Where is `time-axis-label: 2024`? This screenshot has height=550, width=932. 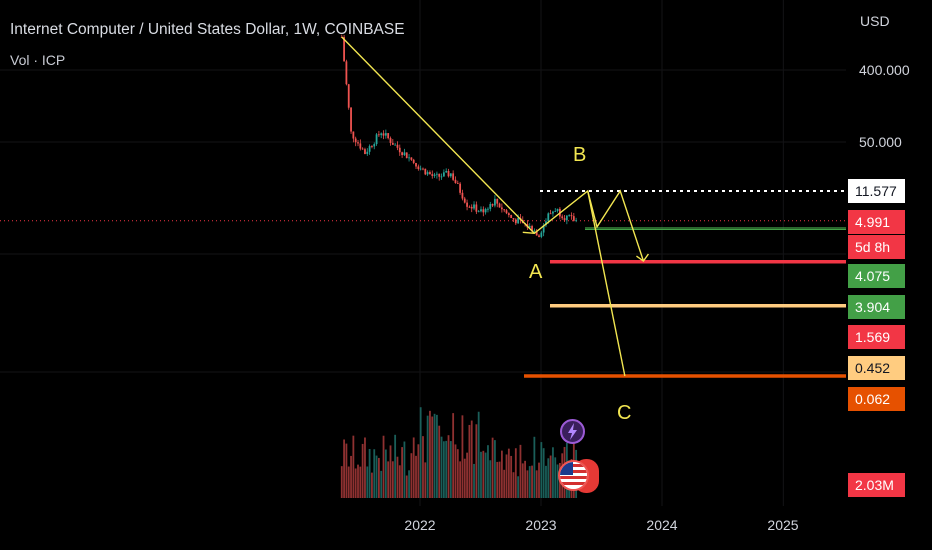 time-axis-label: 2024 is located at coordinates (662, 525).